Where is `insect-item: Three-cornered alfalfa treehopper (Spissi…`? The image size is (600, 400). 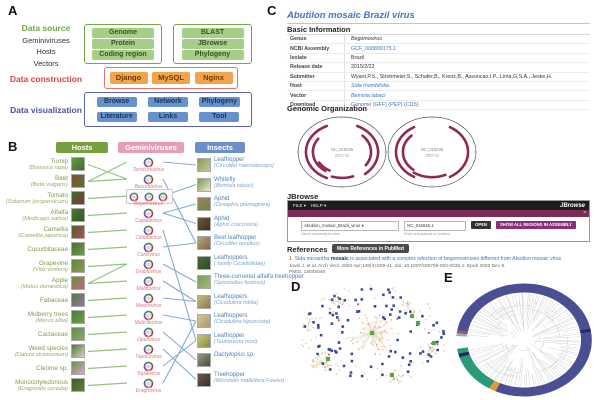
insect-item: Three-cornered alfalfa treehopper (Spissi… is located at coordinates (259, 280).